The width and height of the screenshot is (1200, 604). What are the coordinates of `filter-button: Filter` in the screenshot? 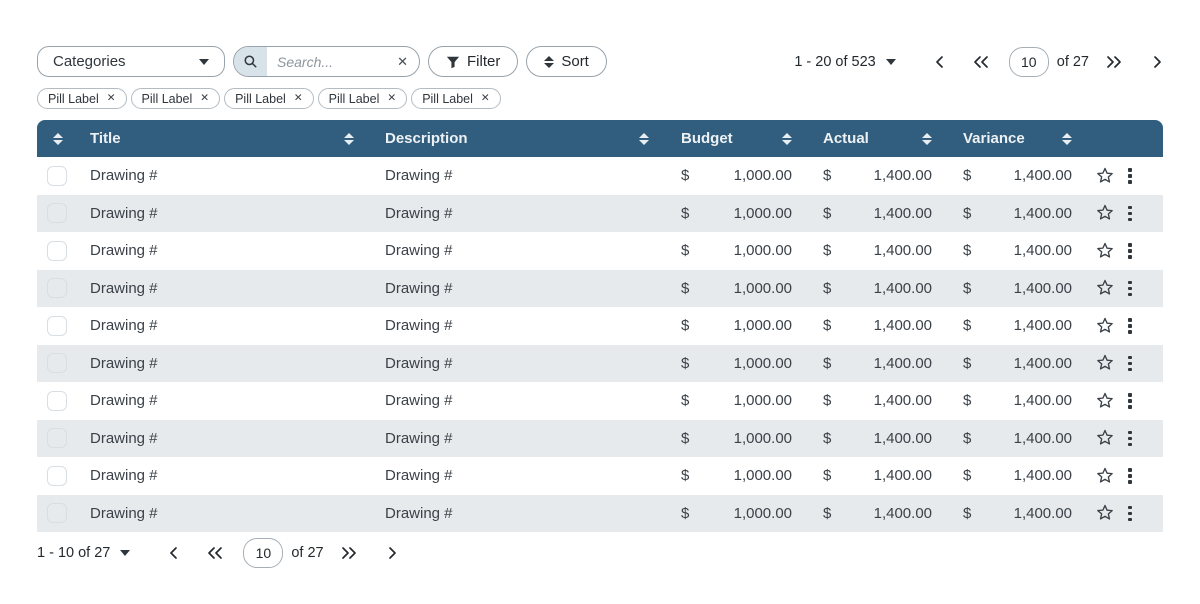 It's located at (473, 61).